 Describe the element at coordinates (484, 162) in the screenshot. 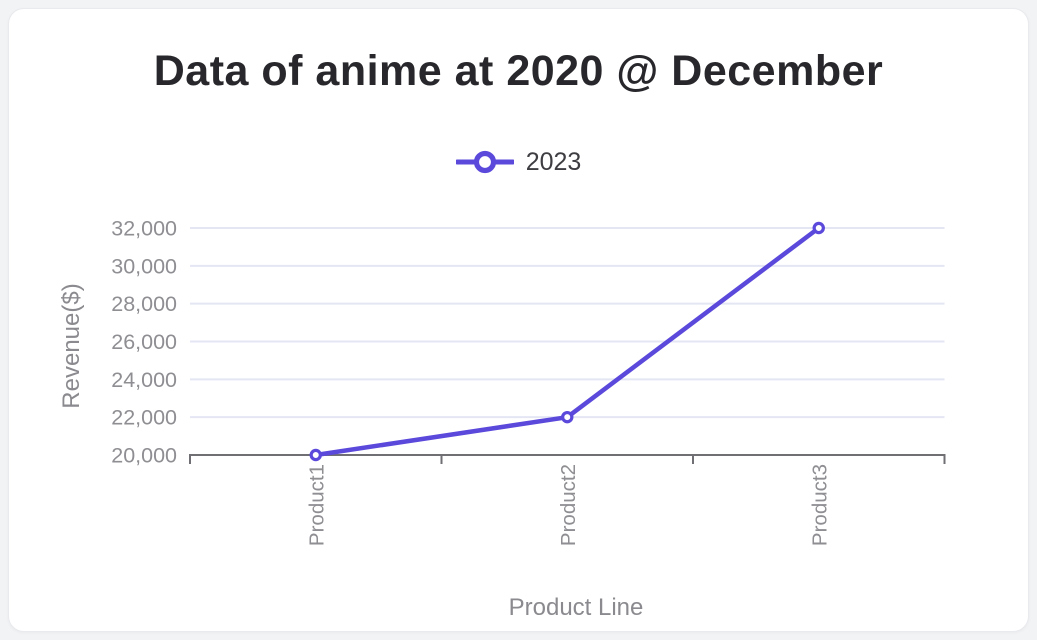

I see `legend-line-marker-icon` at that location.